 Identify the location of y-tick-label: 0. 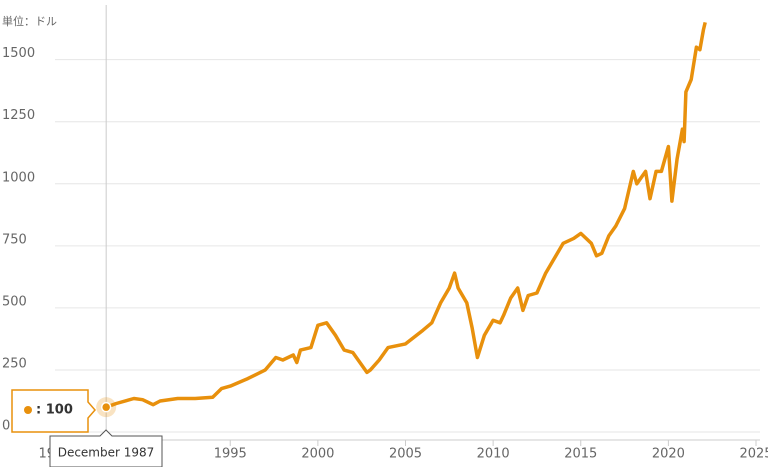
(6, 426).